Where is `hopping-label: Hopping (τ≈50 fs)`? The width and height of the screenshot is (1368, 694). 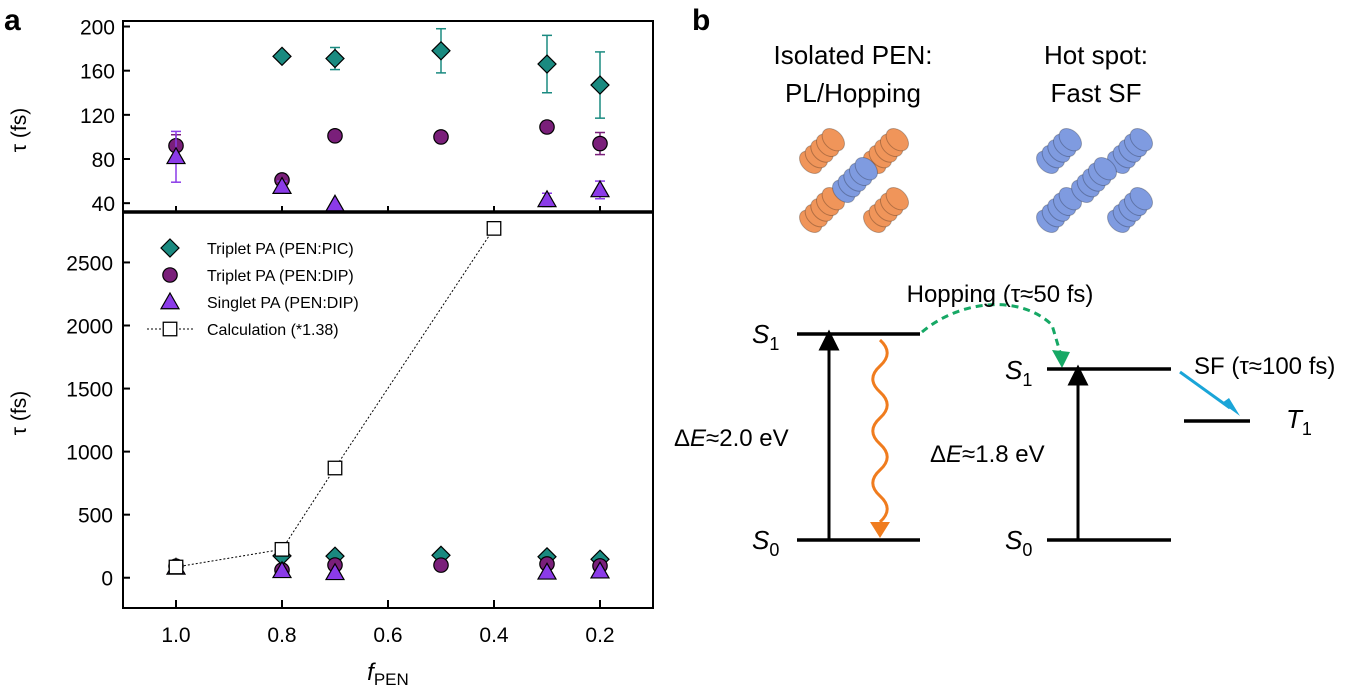
hopping-label: Hopping (τ≈50 fs) is located at coordinates (1000, 294).